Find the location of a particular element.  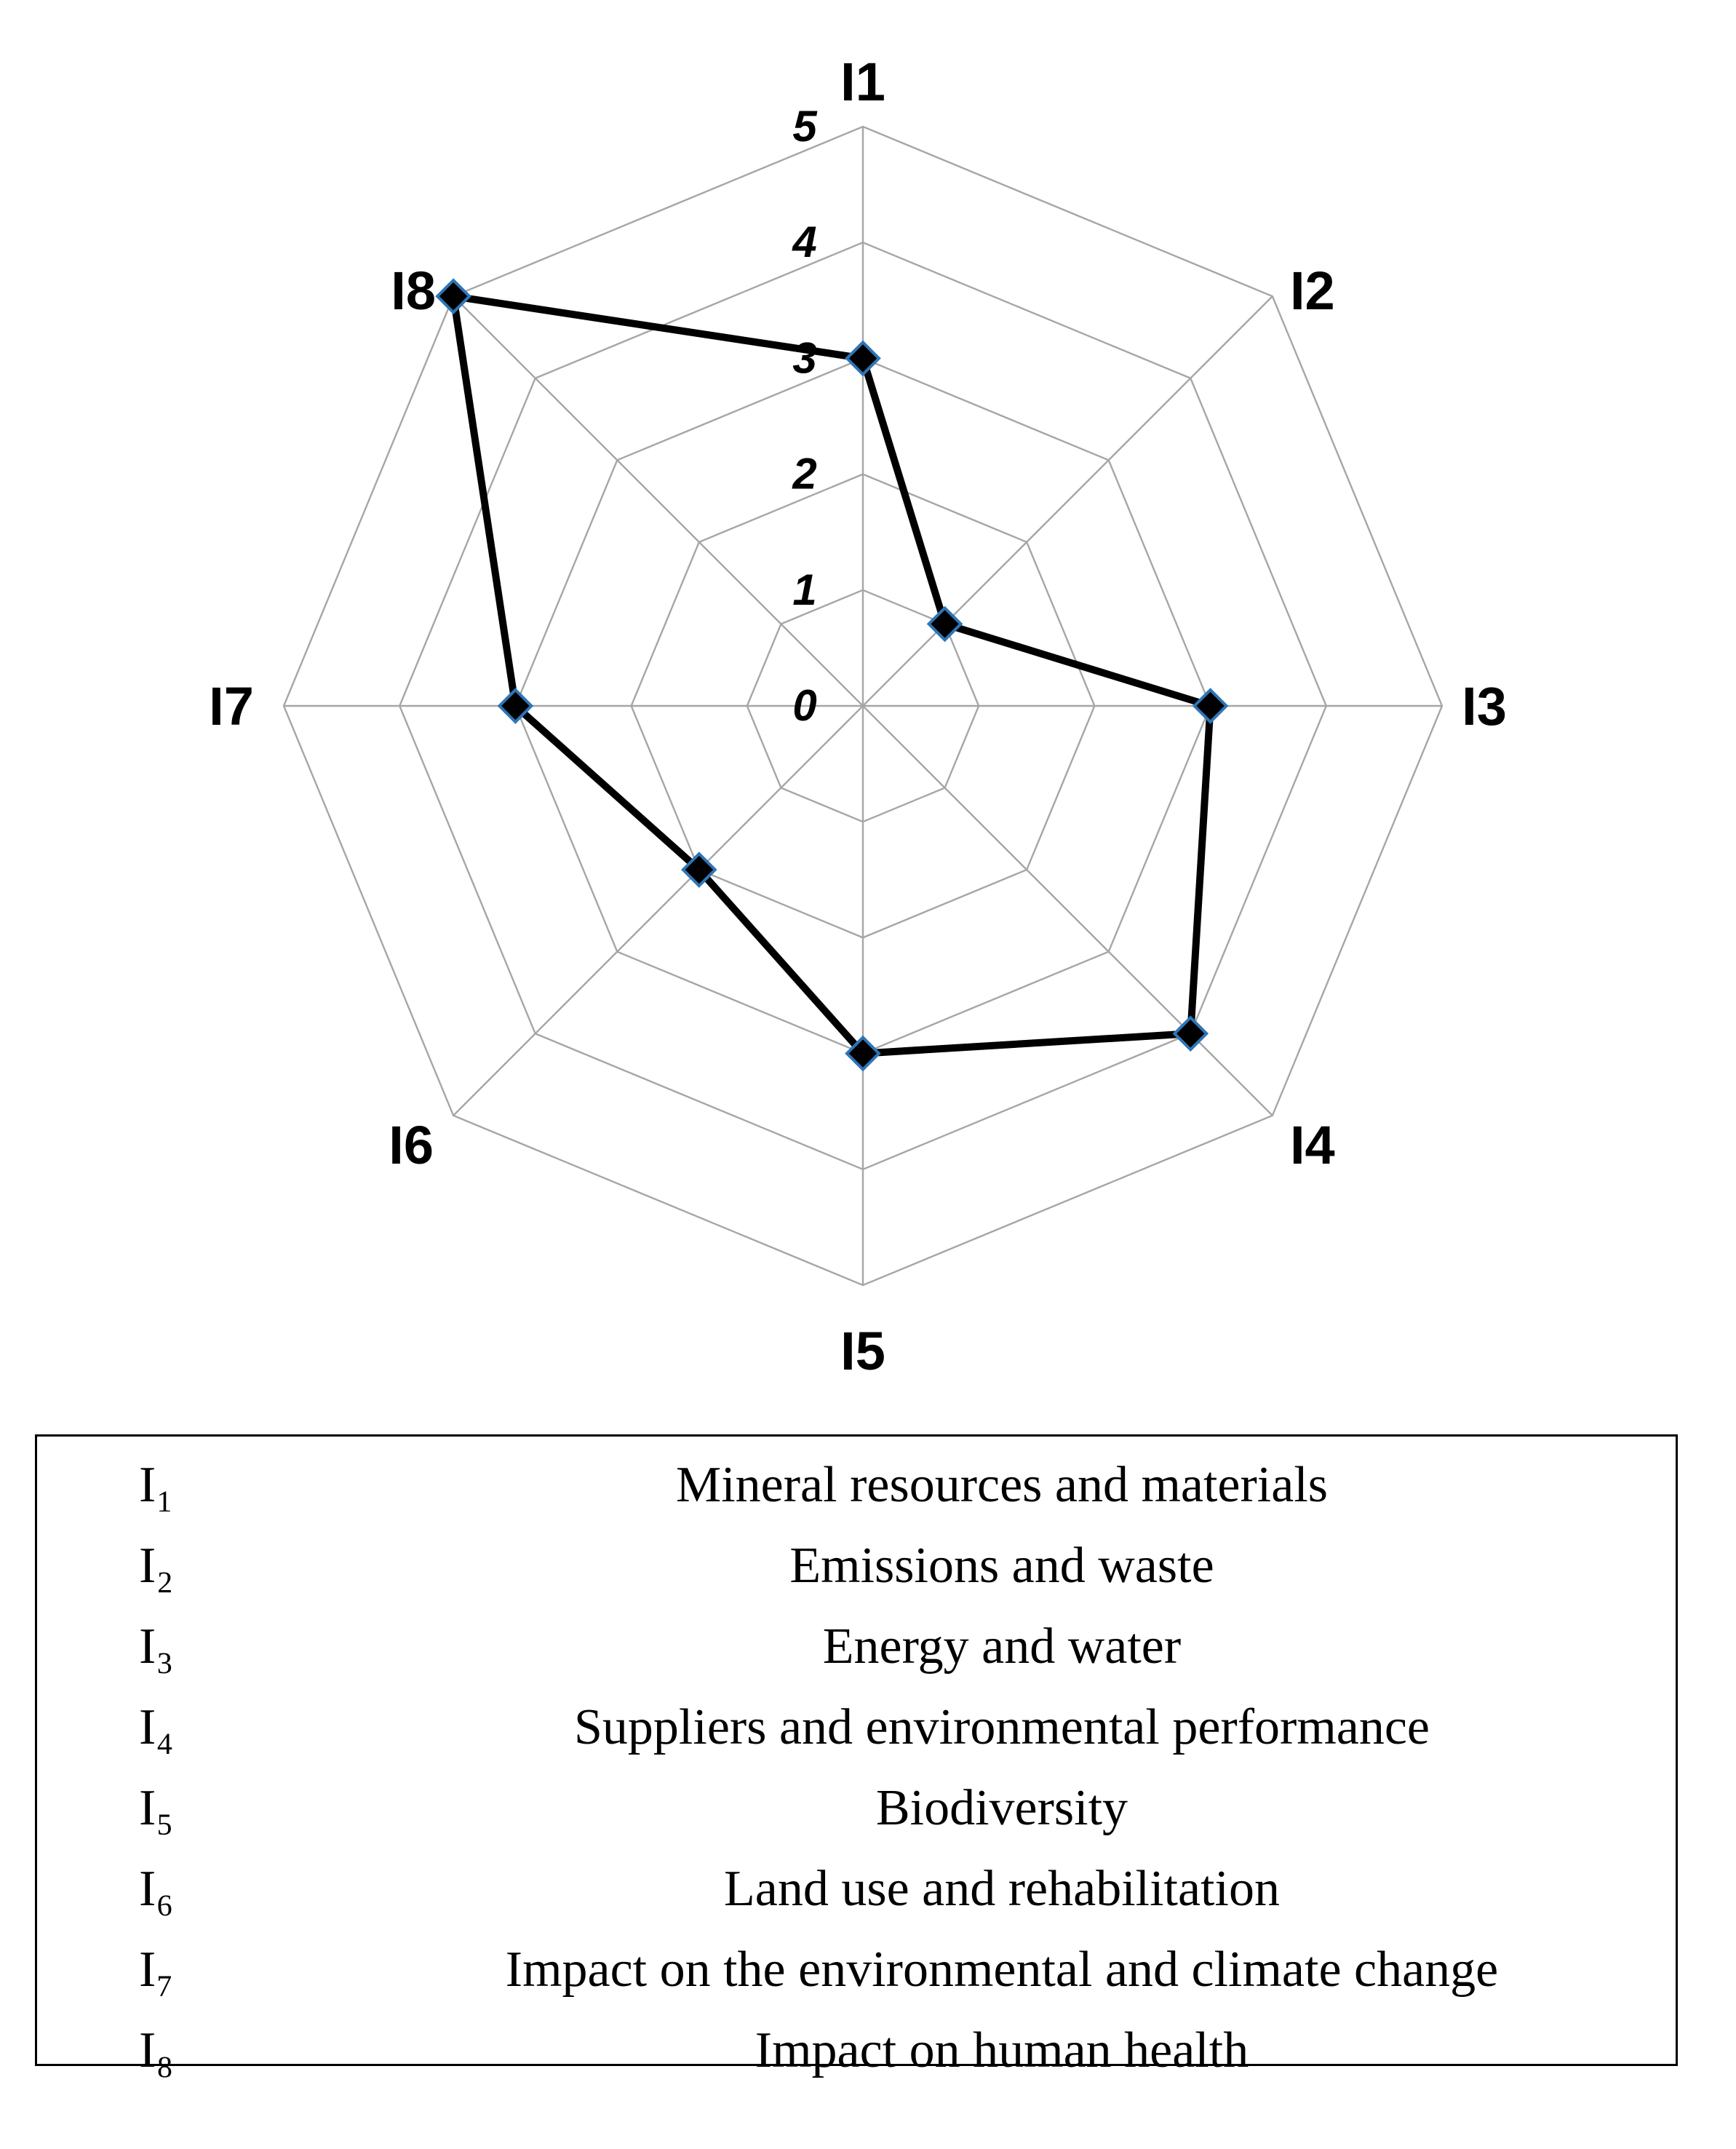

legend-row: I₅ Biodiversity is located at coordinates (856, 1808).